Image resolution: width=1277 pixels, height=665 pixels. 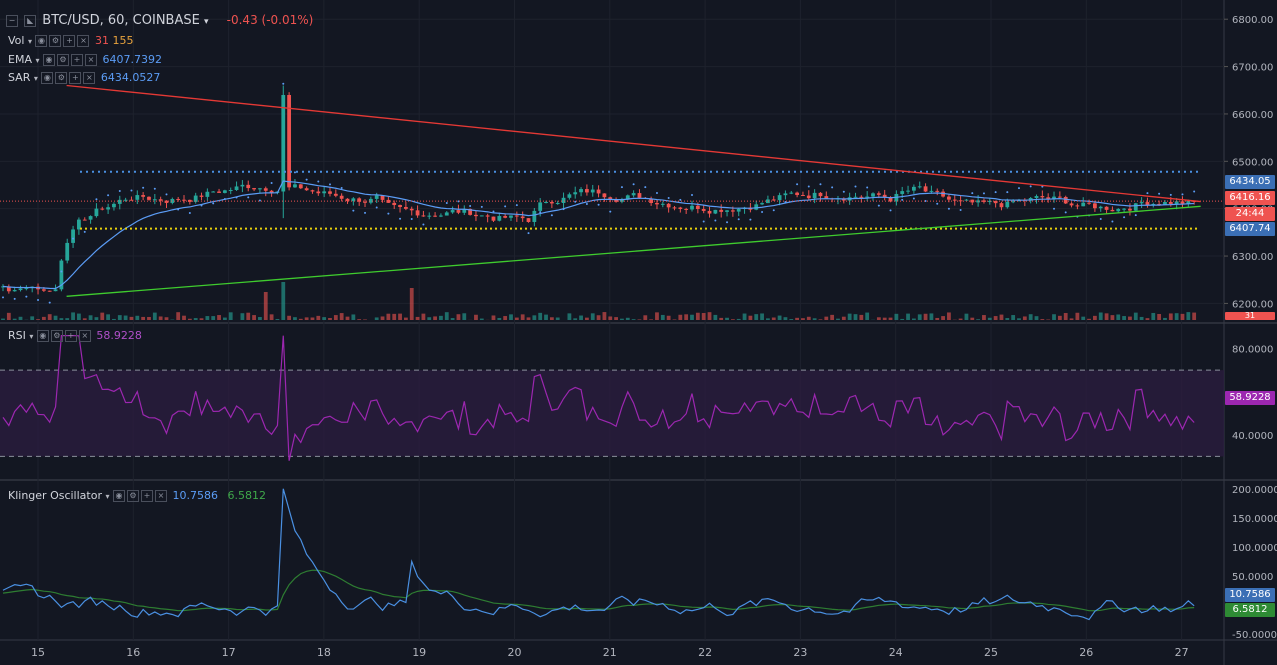 I want to click on y-tick-label: 6200.00, so click(x=1252, y=304).